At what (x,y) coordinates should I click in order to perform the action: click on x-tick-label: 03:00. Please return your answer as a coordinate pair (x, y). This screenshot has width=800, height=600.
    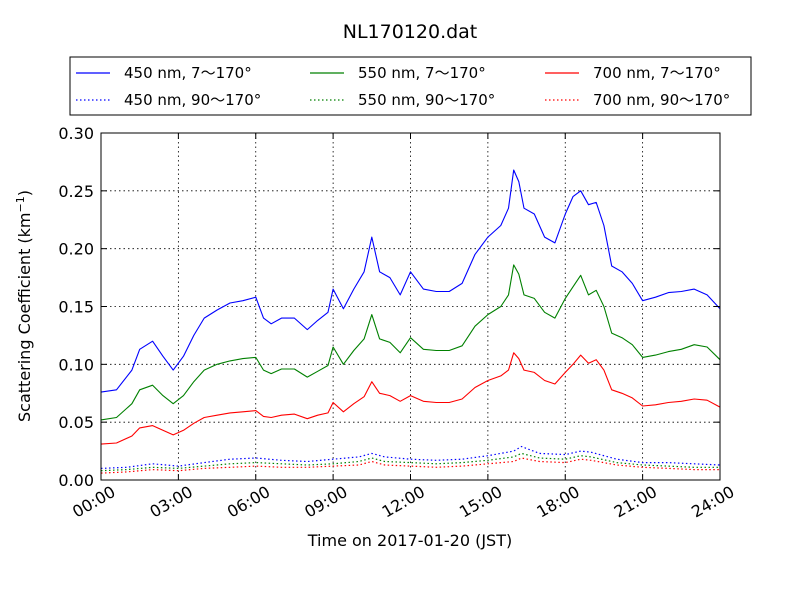
    Looking at the image, I should click on (171, 502).